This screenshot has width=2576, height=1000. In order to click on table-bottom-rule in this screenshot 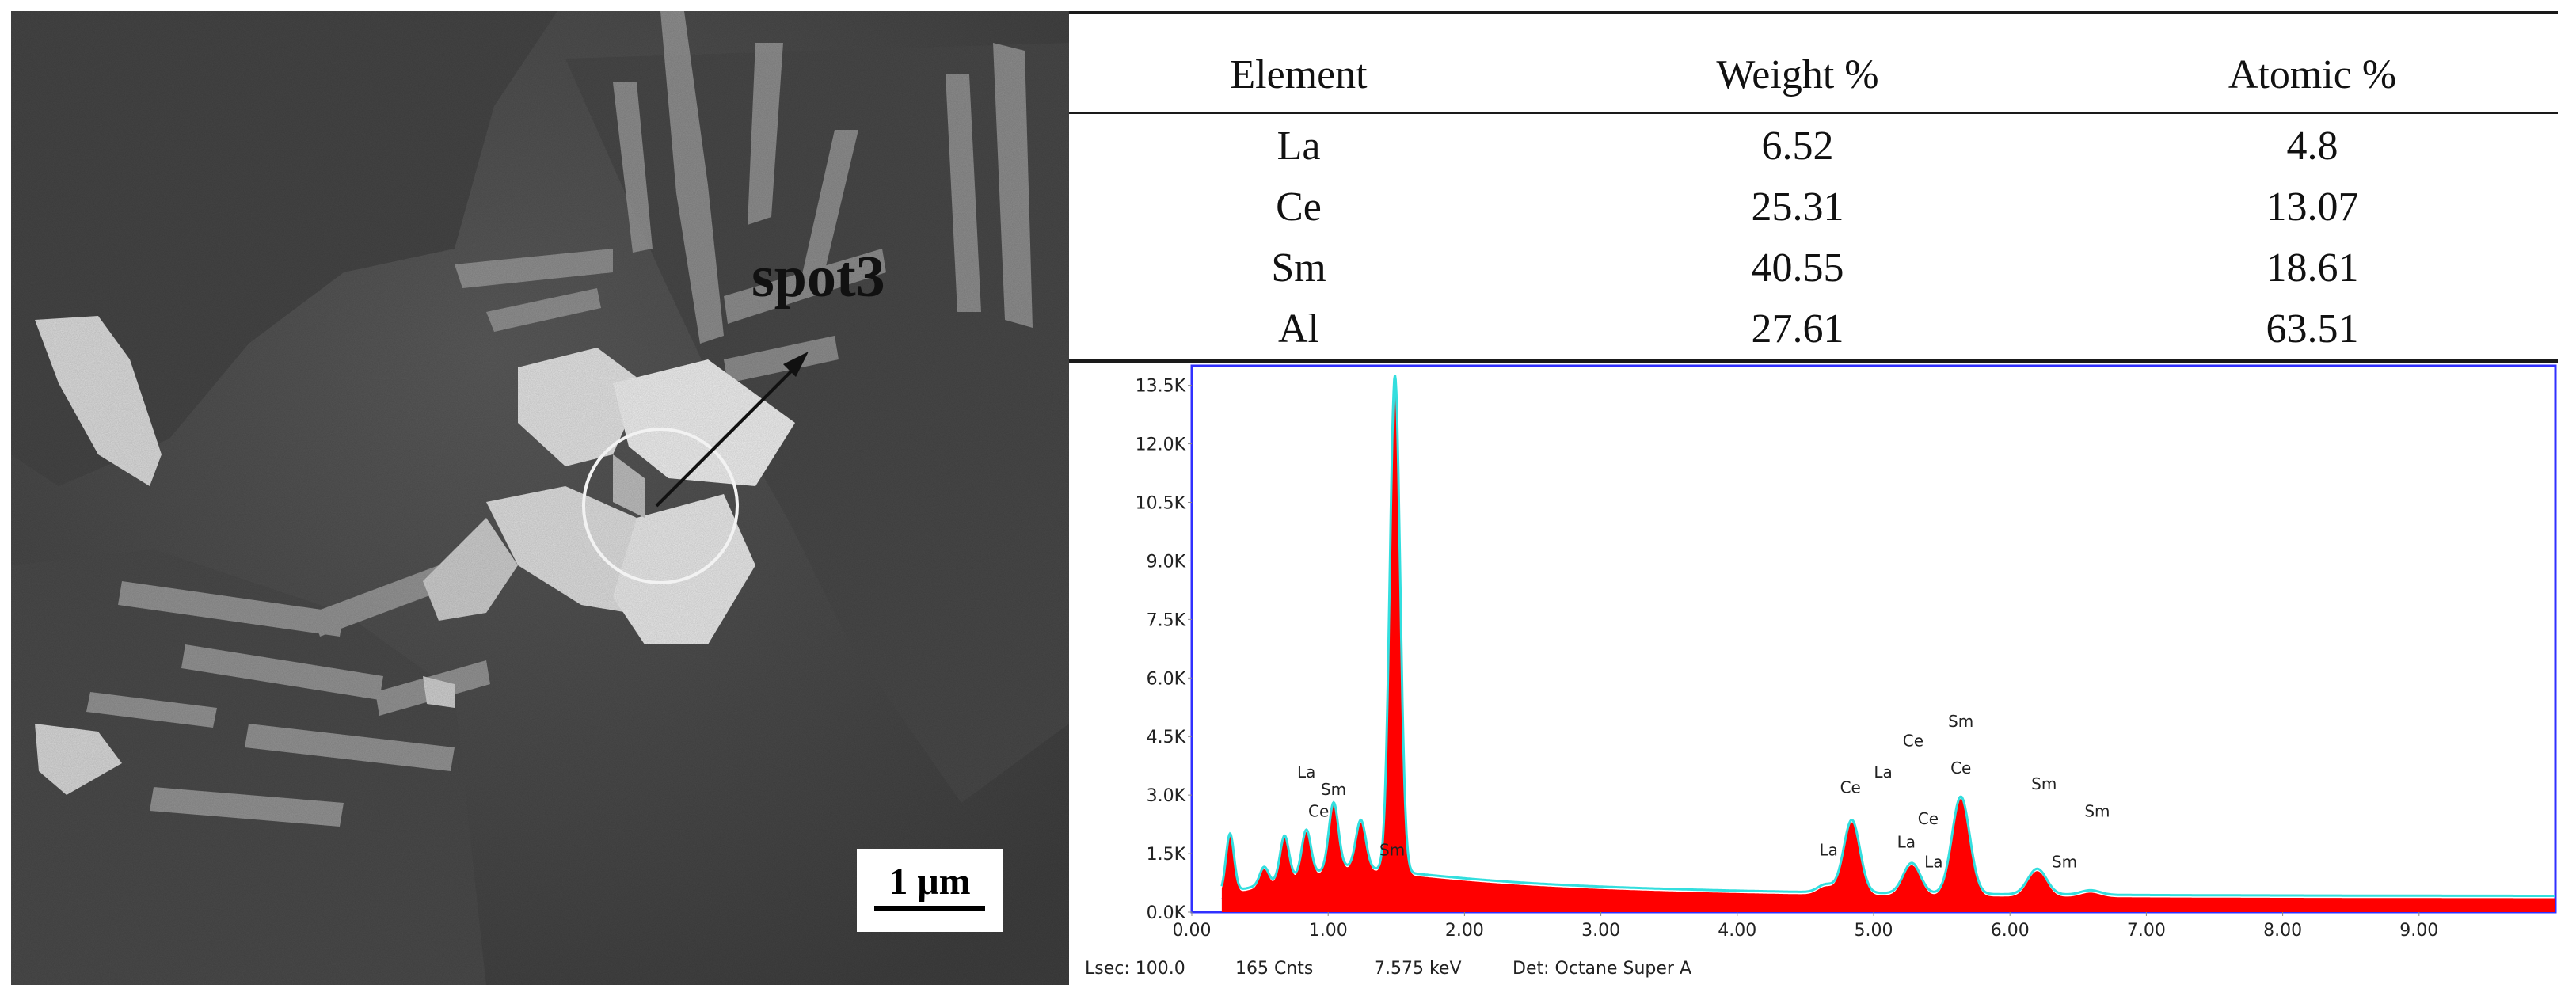, I will do `click(1813, 361)`.